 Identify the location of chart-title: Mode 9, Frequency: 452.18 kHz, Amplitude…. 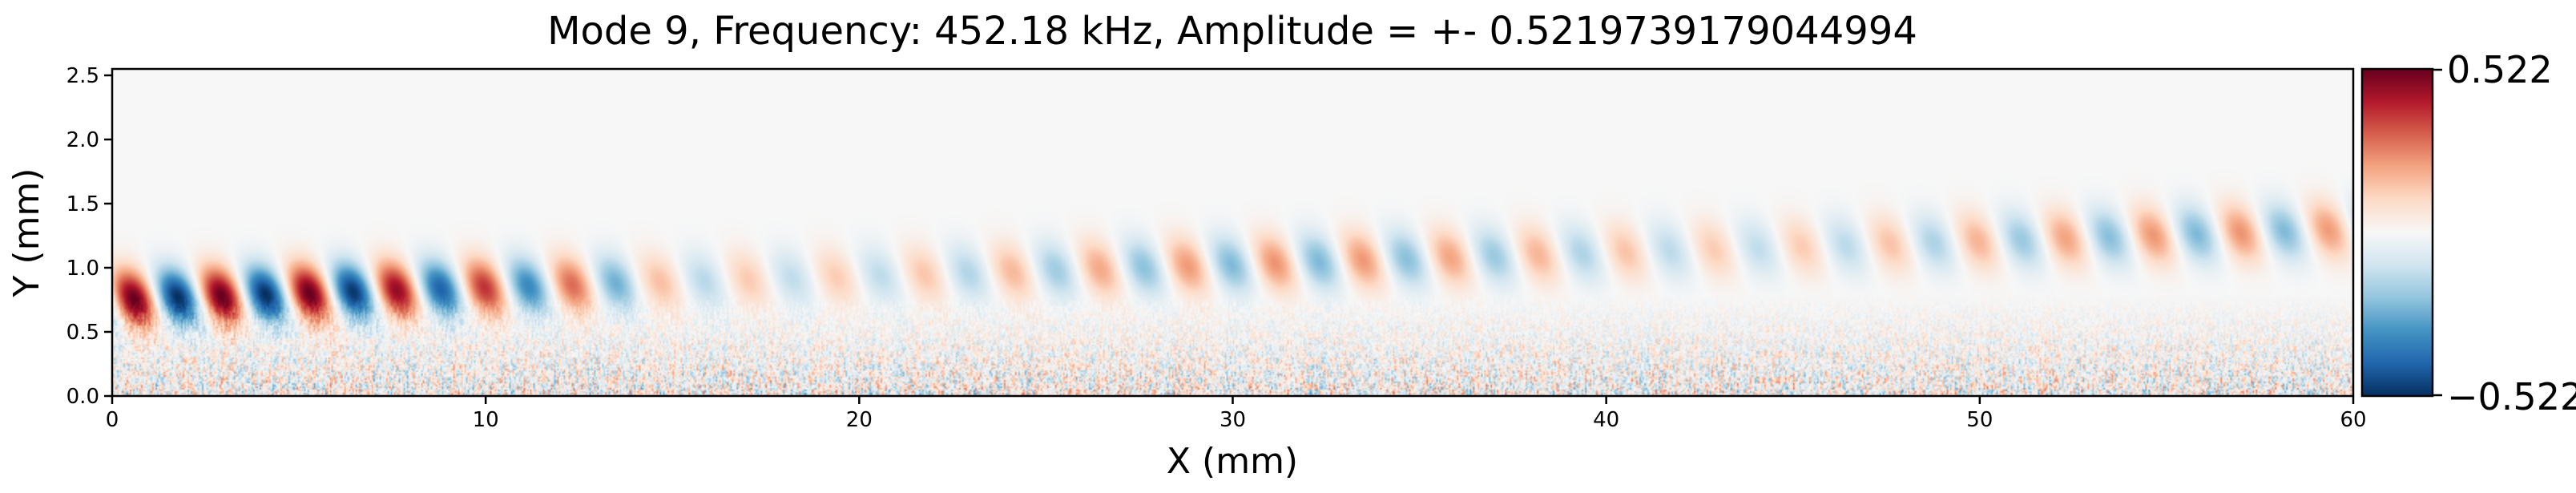
(1232, 32).